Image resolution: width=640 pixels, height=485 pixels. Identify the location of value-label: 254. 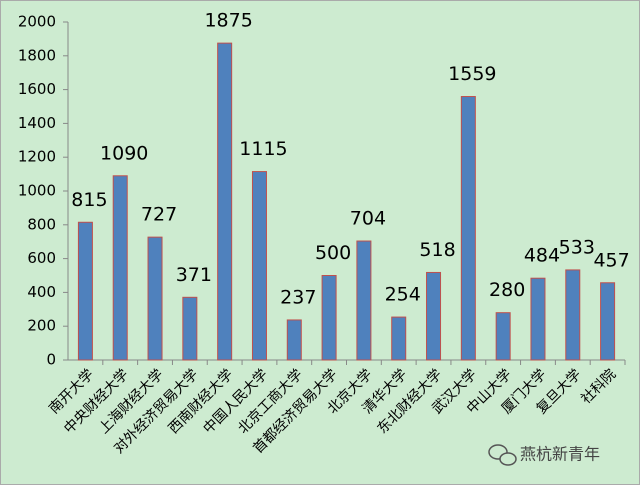
(403, 295).